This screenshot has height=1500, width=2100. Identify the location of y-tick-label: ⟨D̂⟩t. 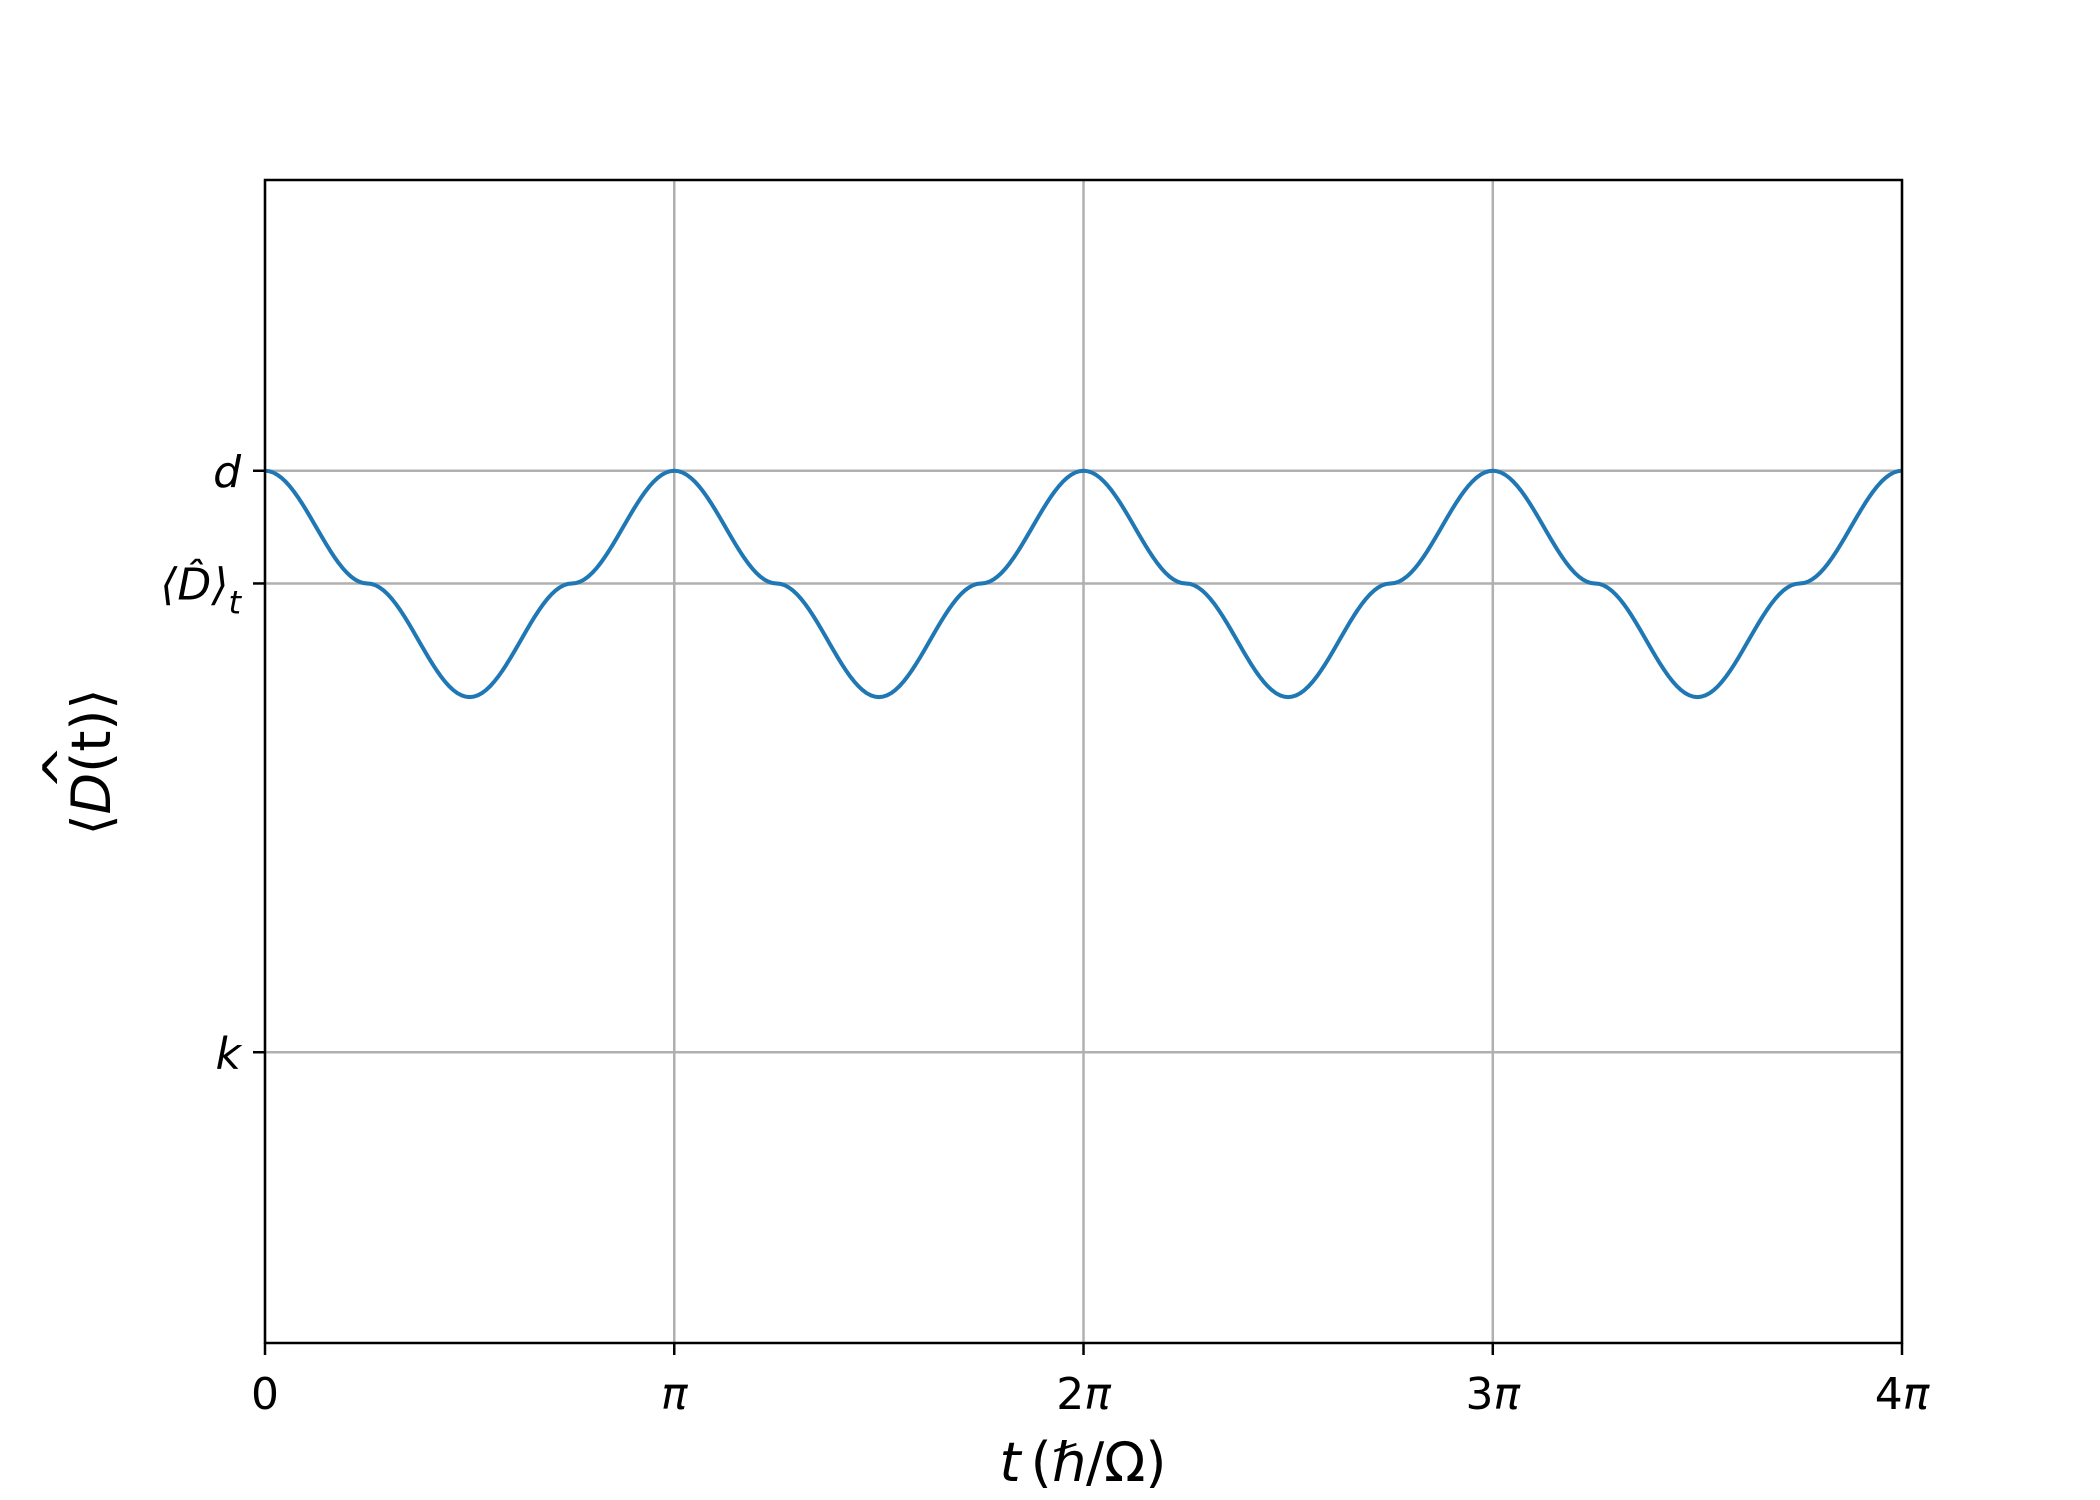
(201, 589).